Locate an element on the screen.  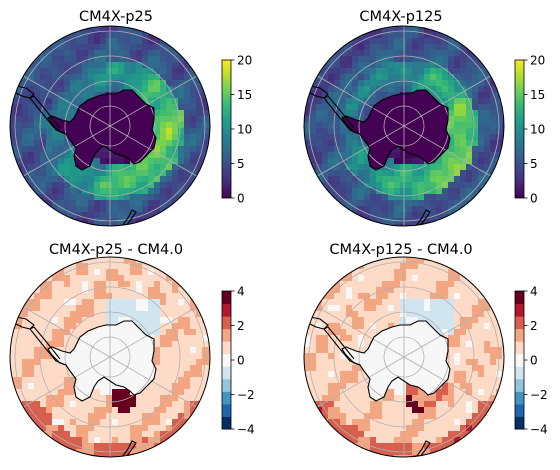
antarctica-fill is located at coordinates (396, 361).